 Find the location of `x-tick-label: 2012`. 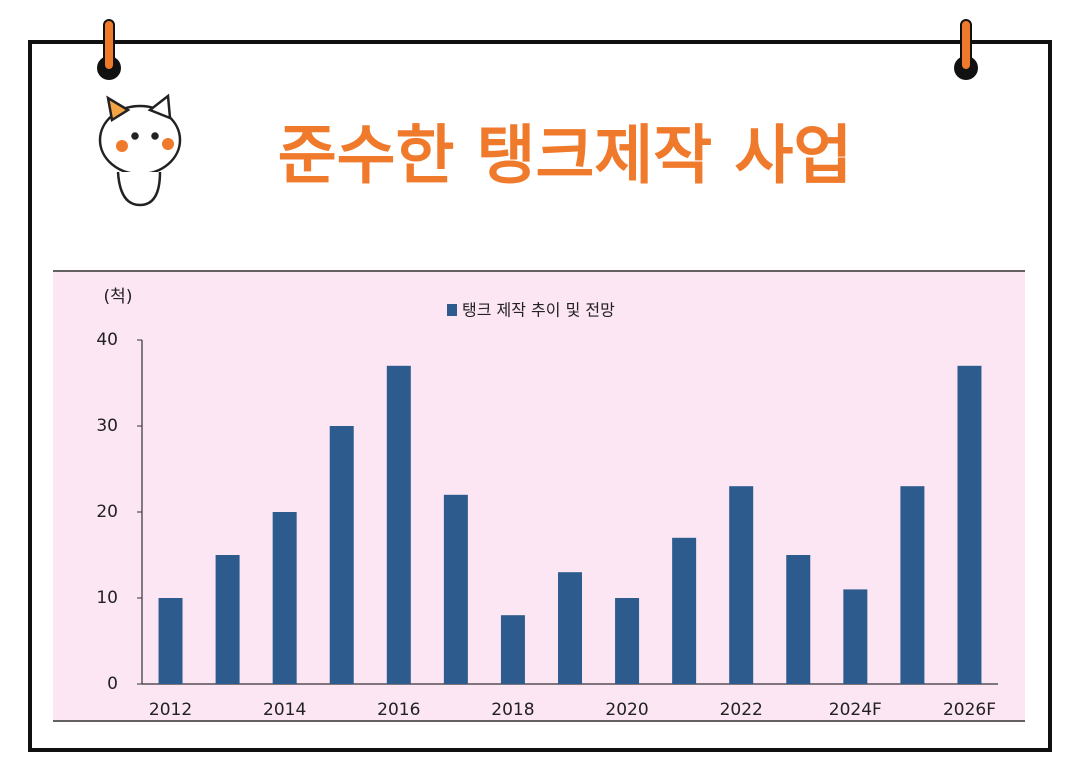

x-tick-label: 2012 is located at coordinates (170, 710).